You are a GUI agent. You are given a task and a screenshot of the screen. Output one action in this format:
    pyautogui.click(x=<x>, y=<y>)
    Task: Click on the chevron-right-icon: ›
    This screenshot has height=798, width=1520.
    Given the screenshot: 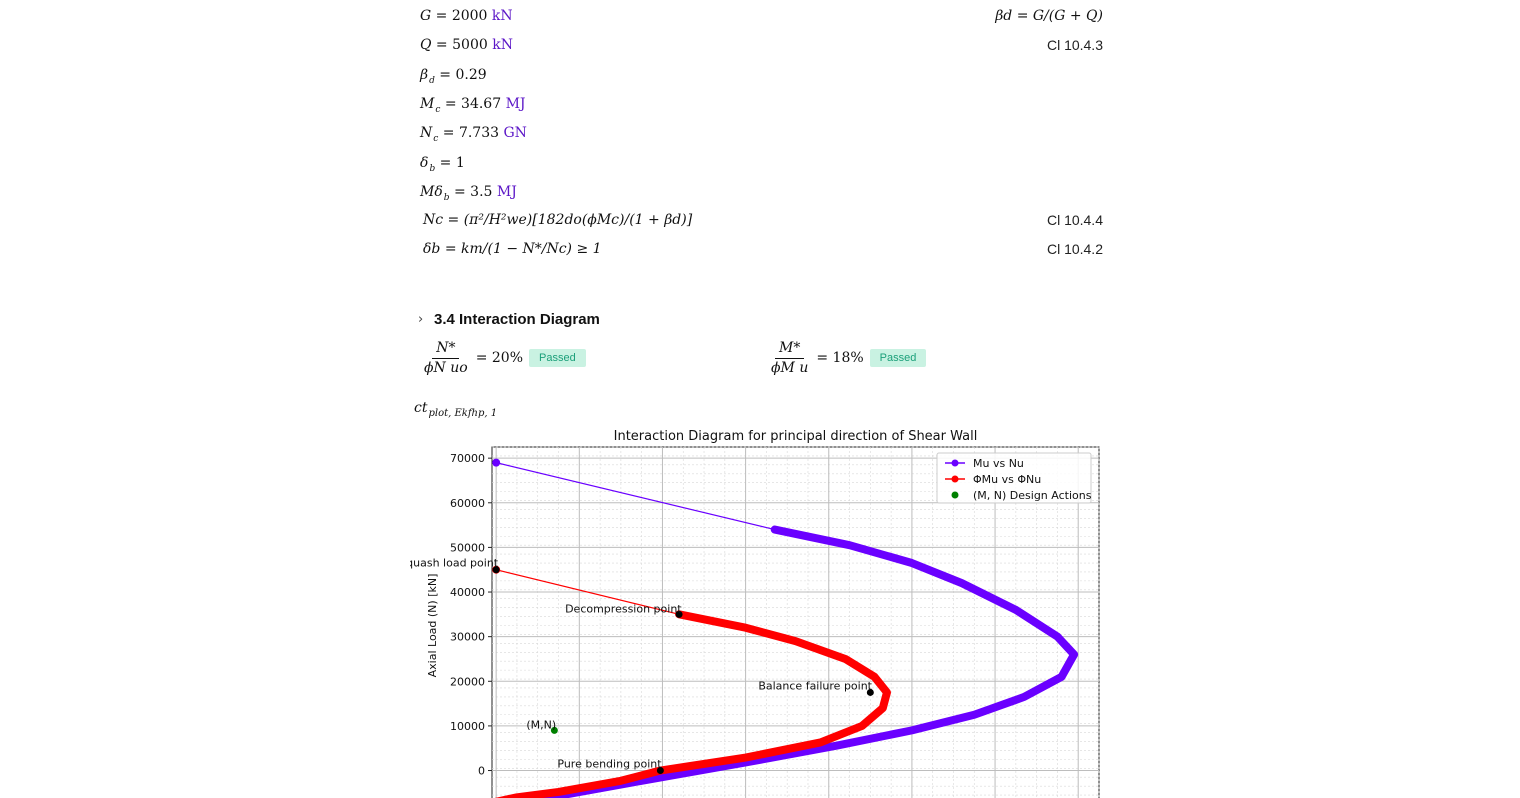 What is the action you would take?
    pyautogui.click(x=421, y=319)
    